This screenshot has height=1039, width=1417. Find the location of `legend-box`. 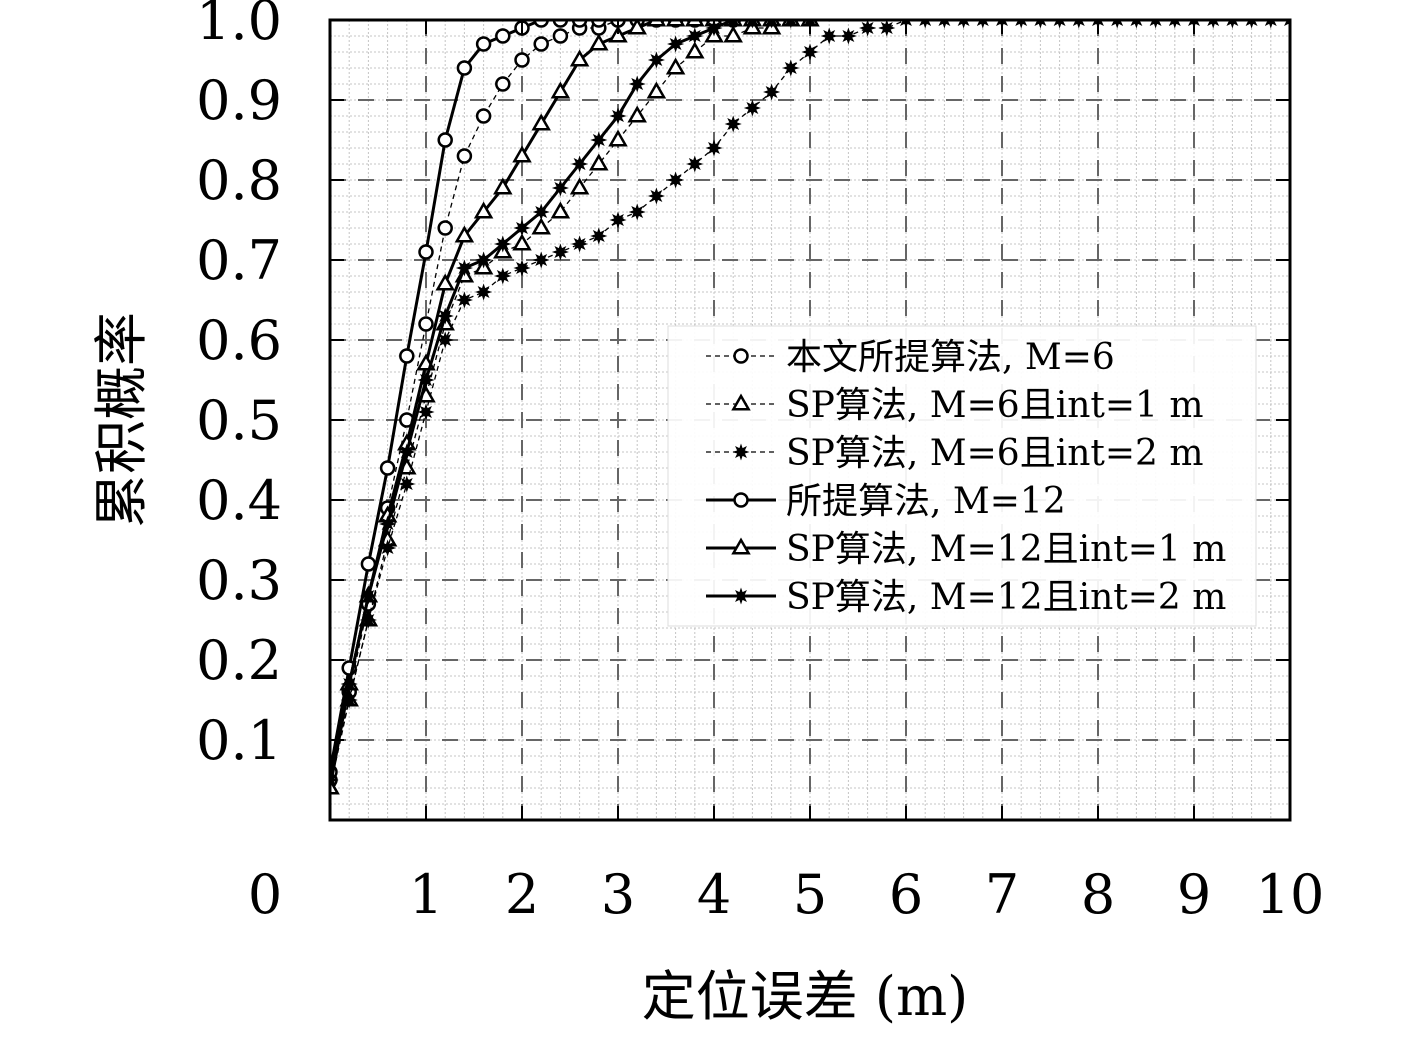

legend-box is located at coordinates (962, 476).